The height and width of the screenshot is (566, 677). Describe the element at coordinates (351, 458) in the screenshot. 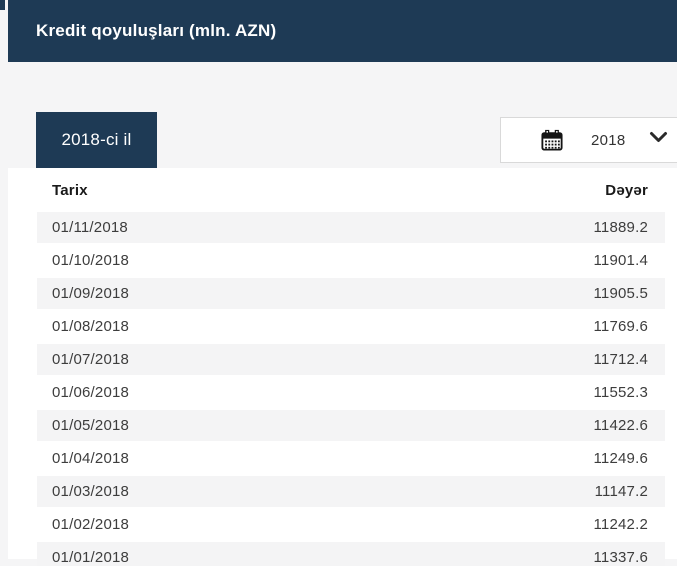

I see `table-row: 01/04/2018 11249.6` at that location.